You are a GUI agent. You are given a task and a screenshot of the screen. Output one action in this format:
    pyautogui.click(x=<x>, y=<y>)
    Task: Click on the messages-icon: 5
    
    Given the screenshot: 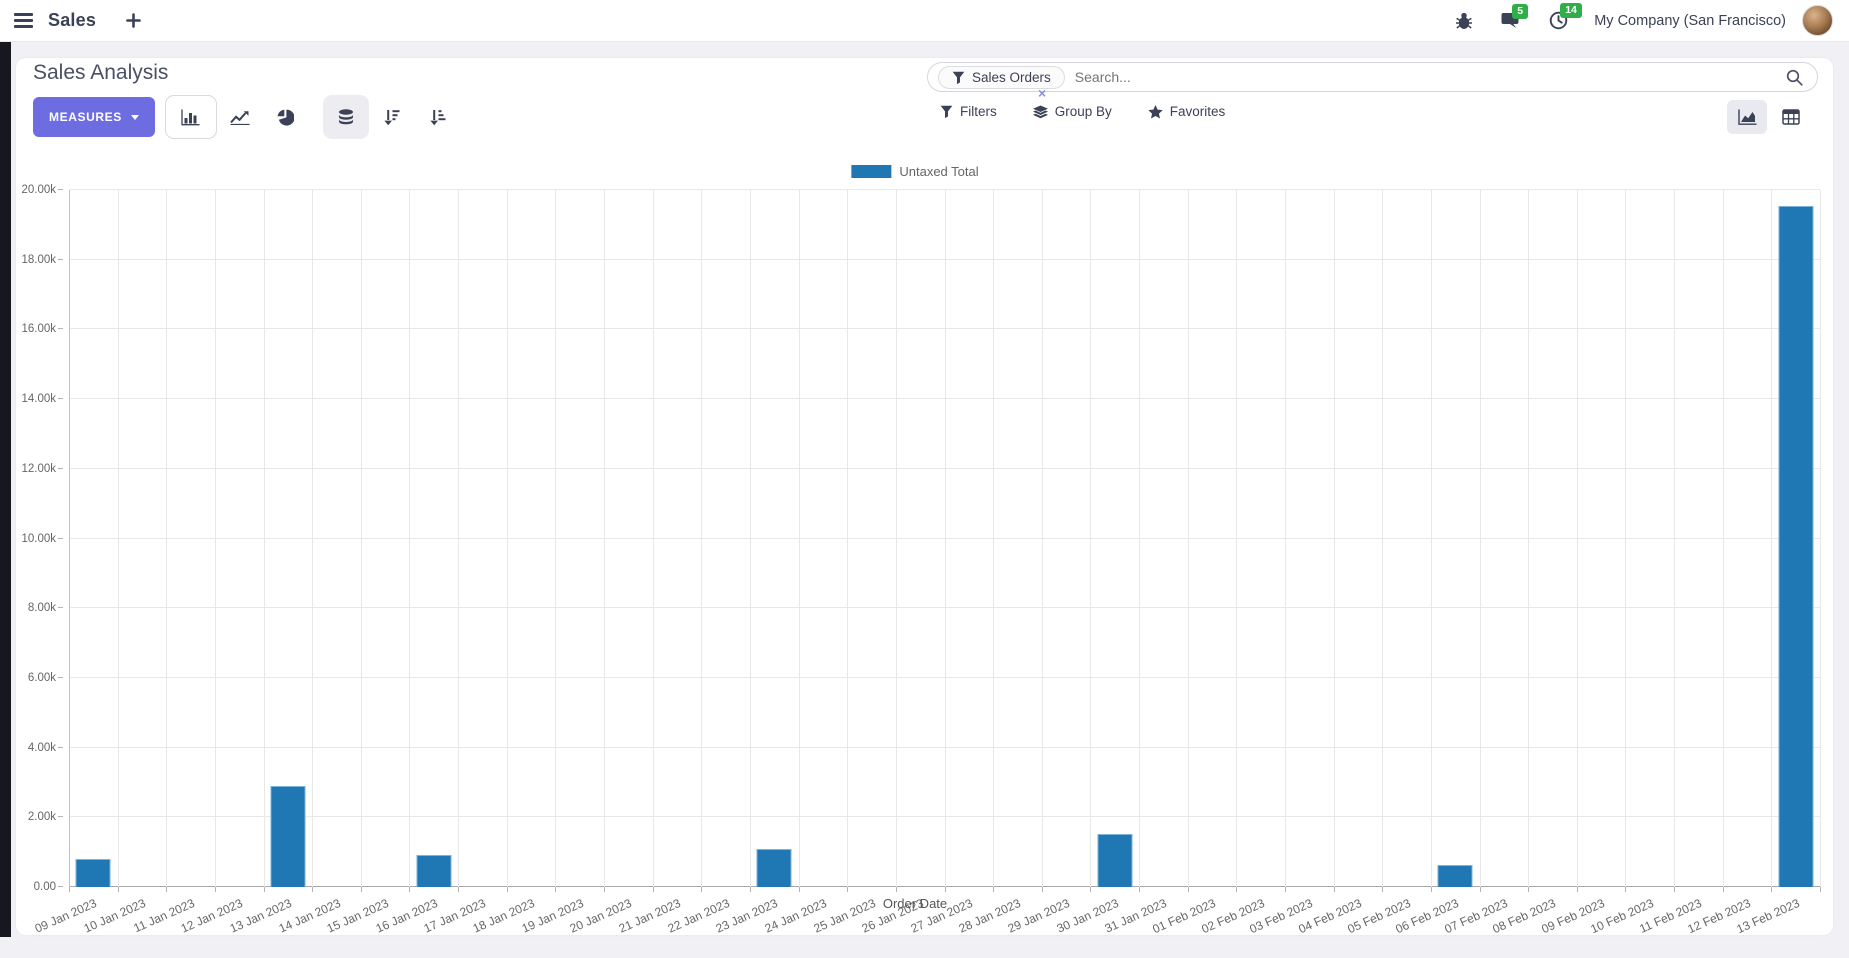 What is the action you would take?
    pyautogui.click(x=1515, y=16)
    